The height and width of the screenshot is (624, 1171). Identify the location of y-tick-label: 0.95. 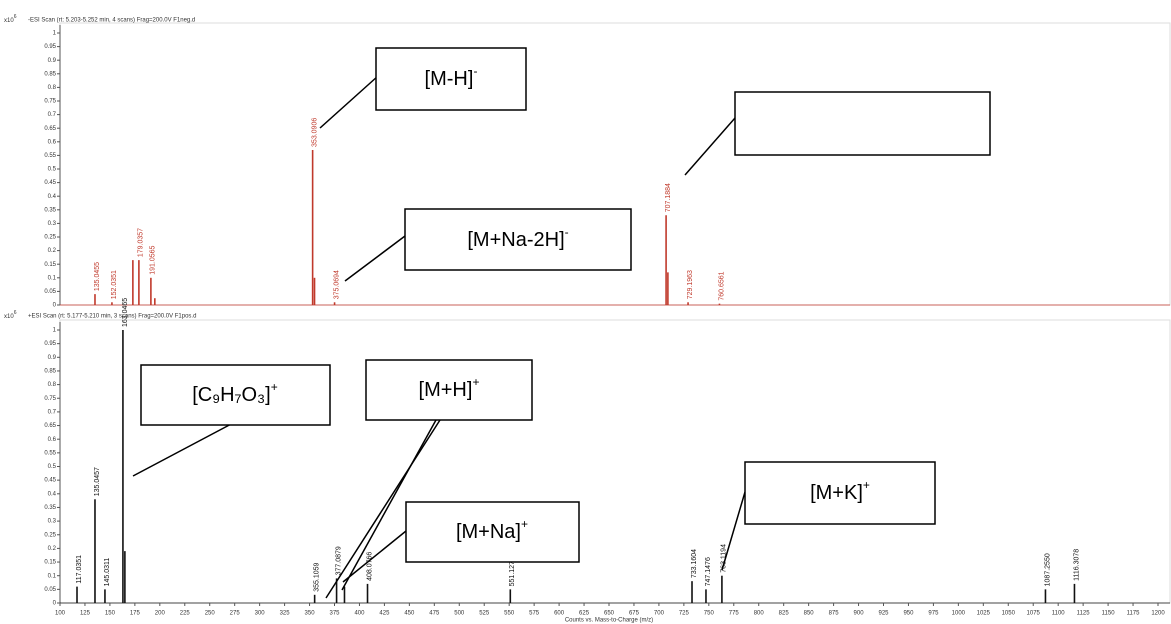
(50, 344).